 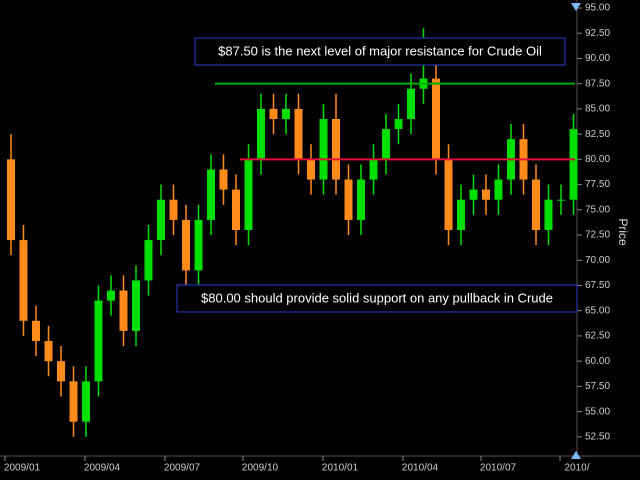 I want to click on y-tick-label: 70.00, so click(x=597, y=260).